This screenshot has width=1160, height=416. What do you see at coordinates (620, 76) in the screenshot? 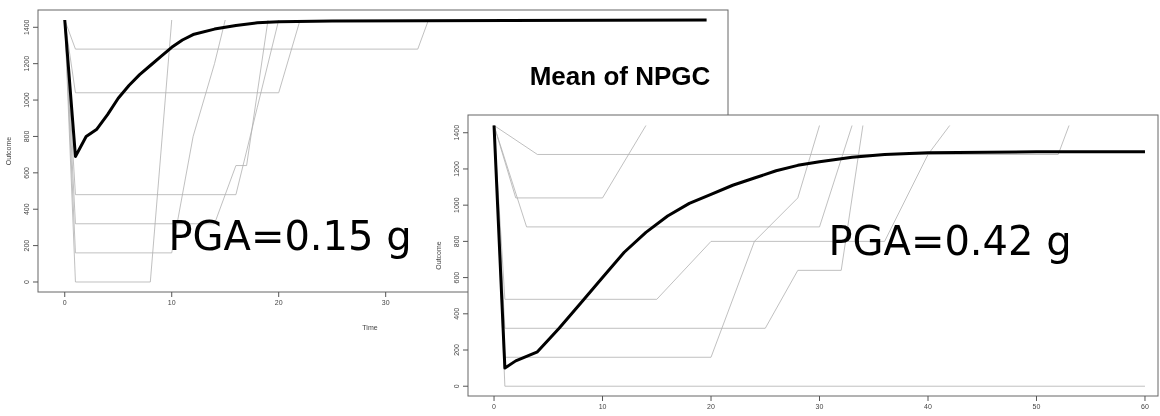
I see `chart-title: Mean of NPGC` at bounding box center [620, 76].